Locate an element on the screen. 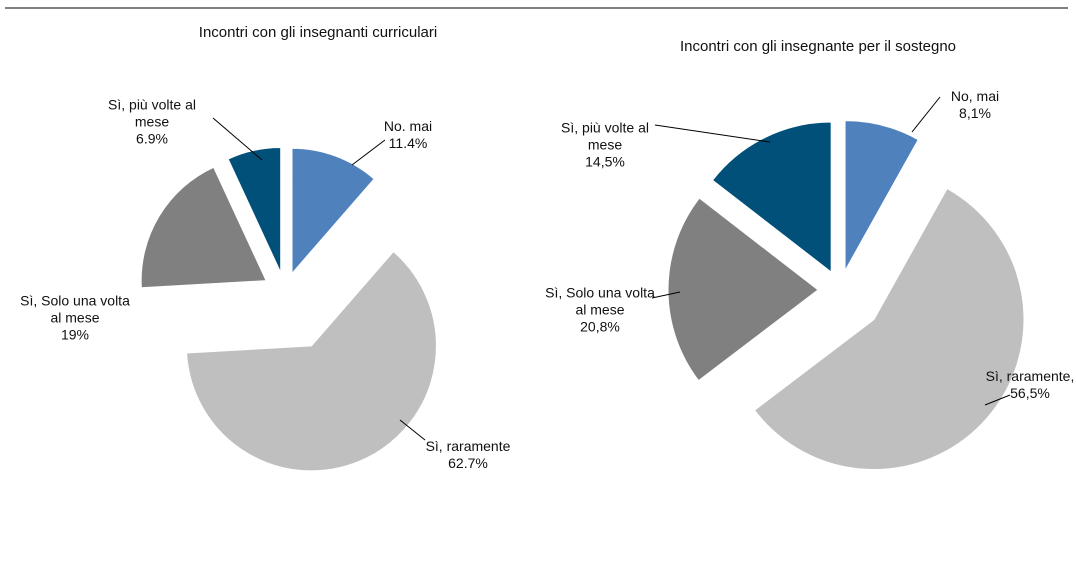  value-label: 14,5% is located at coordinates (605, 161).